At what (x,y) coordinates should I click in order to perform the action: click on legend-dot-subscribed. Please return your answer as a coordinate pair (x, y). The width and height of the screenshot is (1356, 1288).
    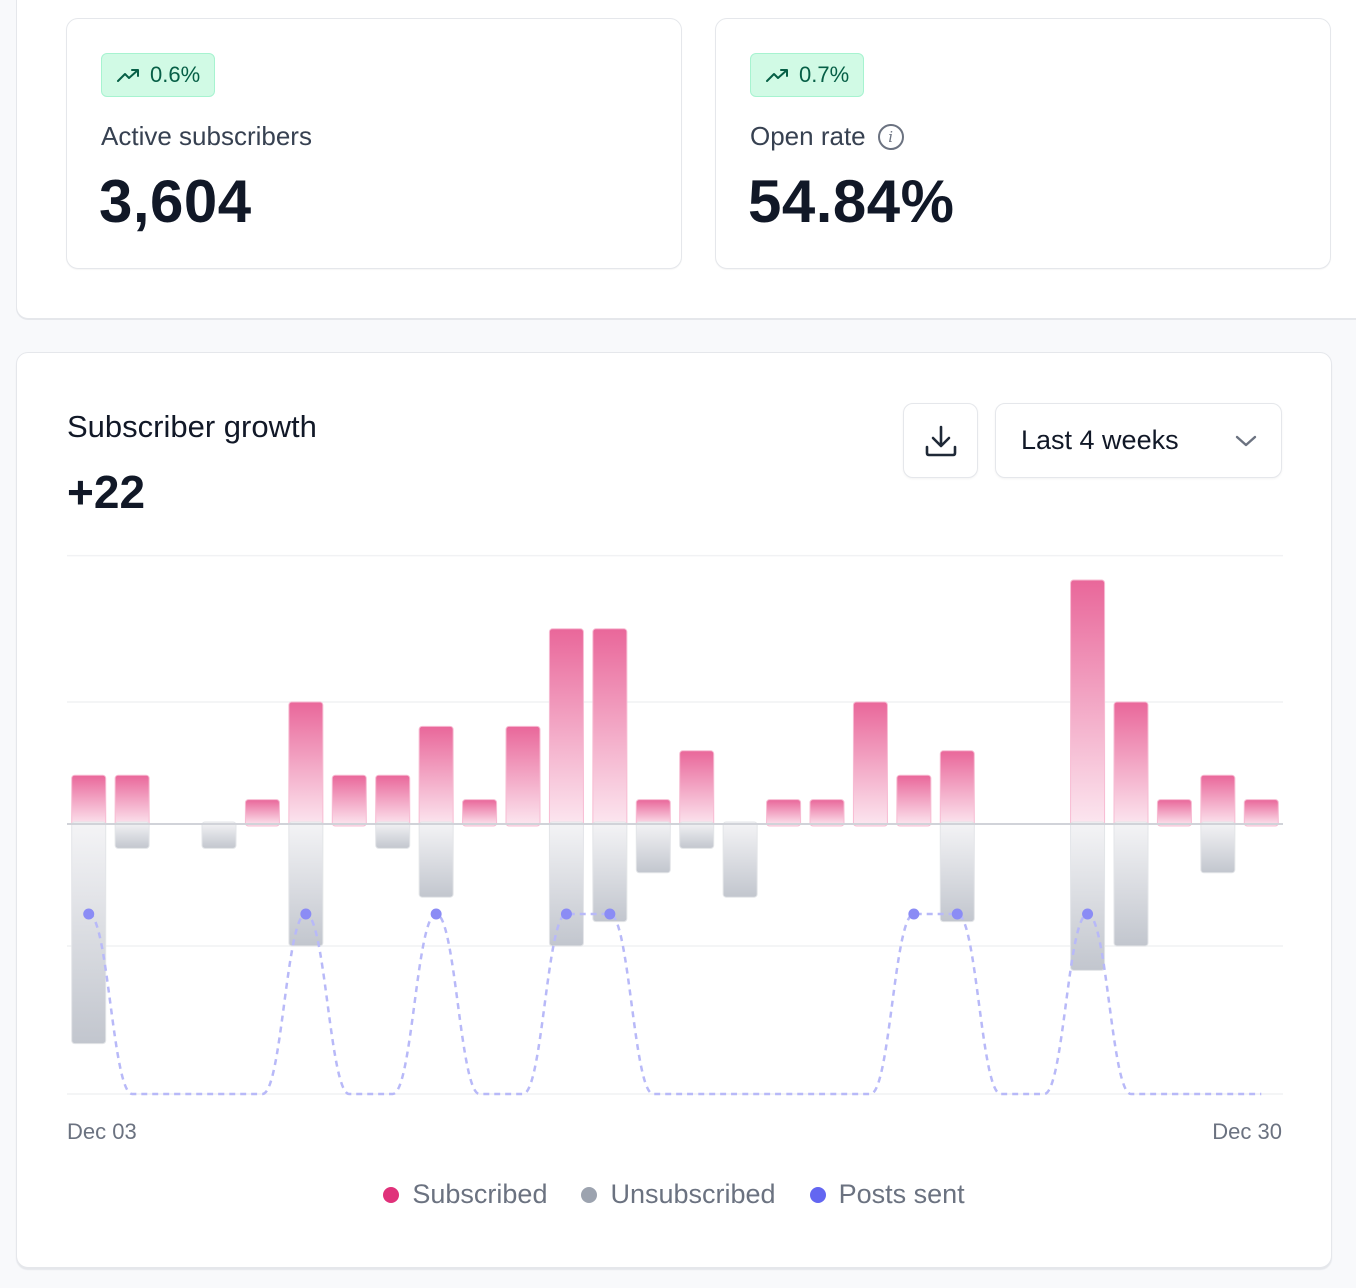
    Looking at the image, I should click on (391, 1194).